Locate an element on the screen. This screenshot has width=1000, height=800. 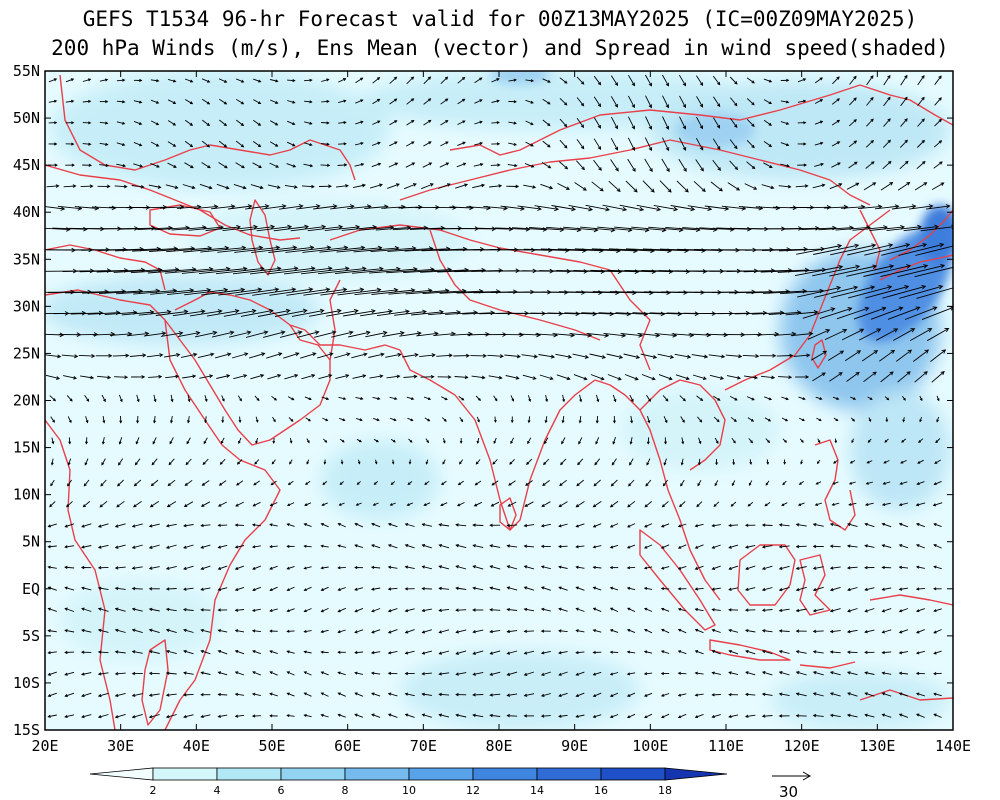
reference-vector: 30 is located at coordinates (792, 785).